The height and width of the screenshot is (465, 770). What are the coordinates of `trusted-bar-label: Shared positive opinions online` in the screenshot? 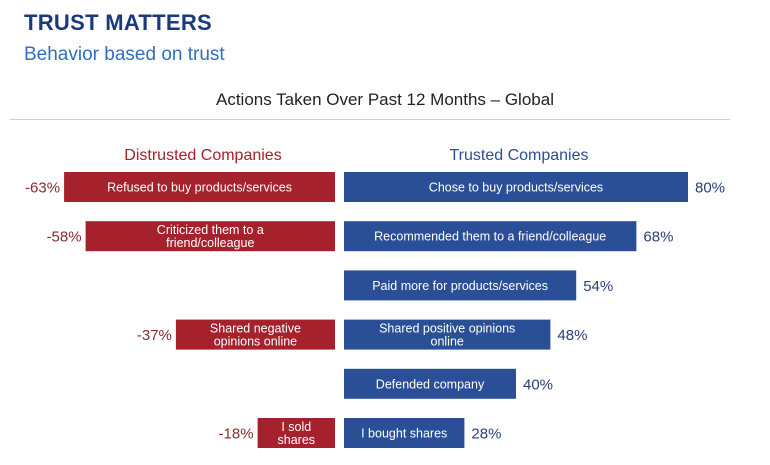 It's located at (447, 335).